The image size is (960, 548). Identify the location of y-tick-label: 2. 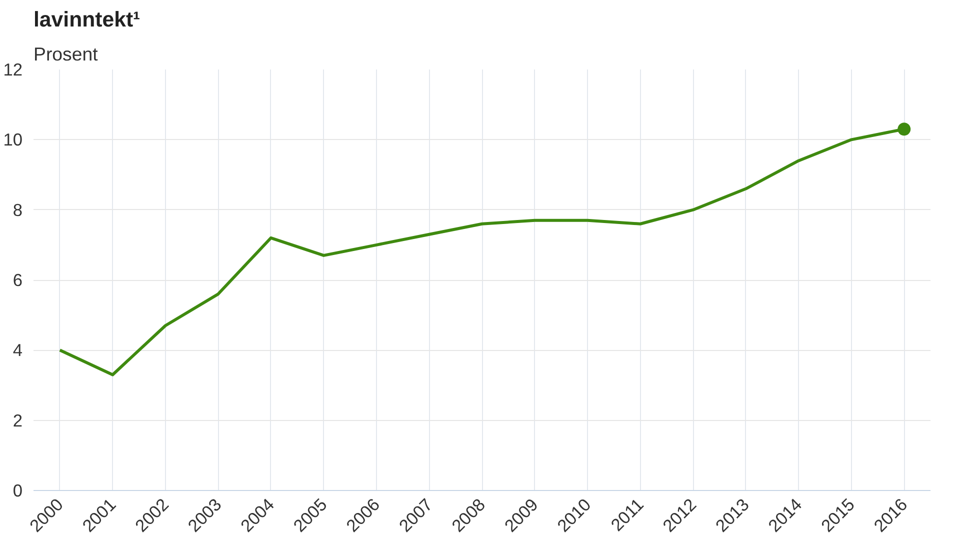
(17, 420).